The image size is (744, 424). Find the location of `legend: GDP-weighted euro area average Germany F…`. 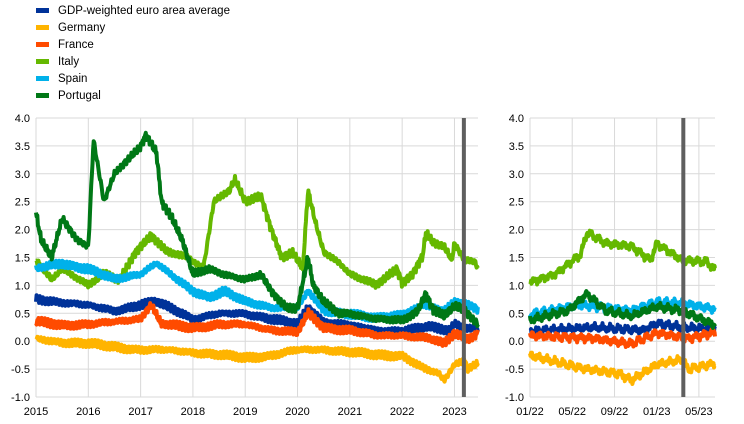

legend: GDP-weighted euro area average Germany F… is located at coordinates (133, 53).